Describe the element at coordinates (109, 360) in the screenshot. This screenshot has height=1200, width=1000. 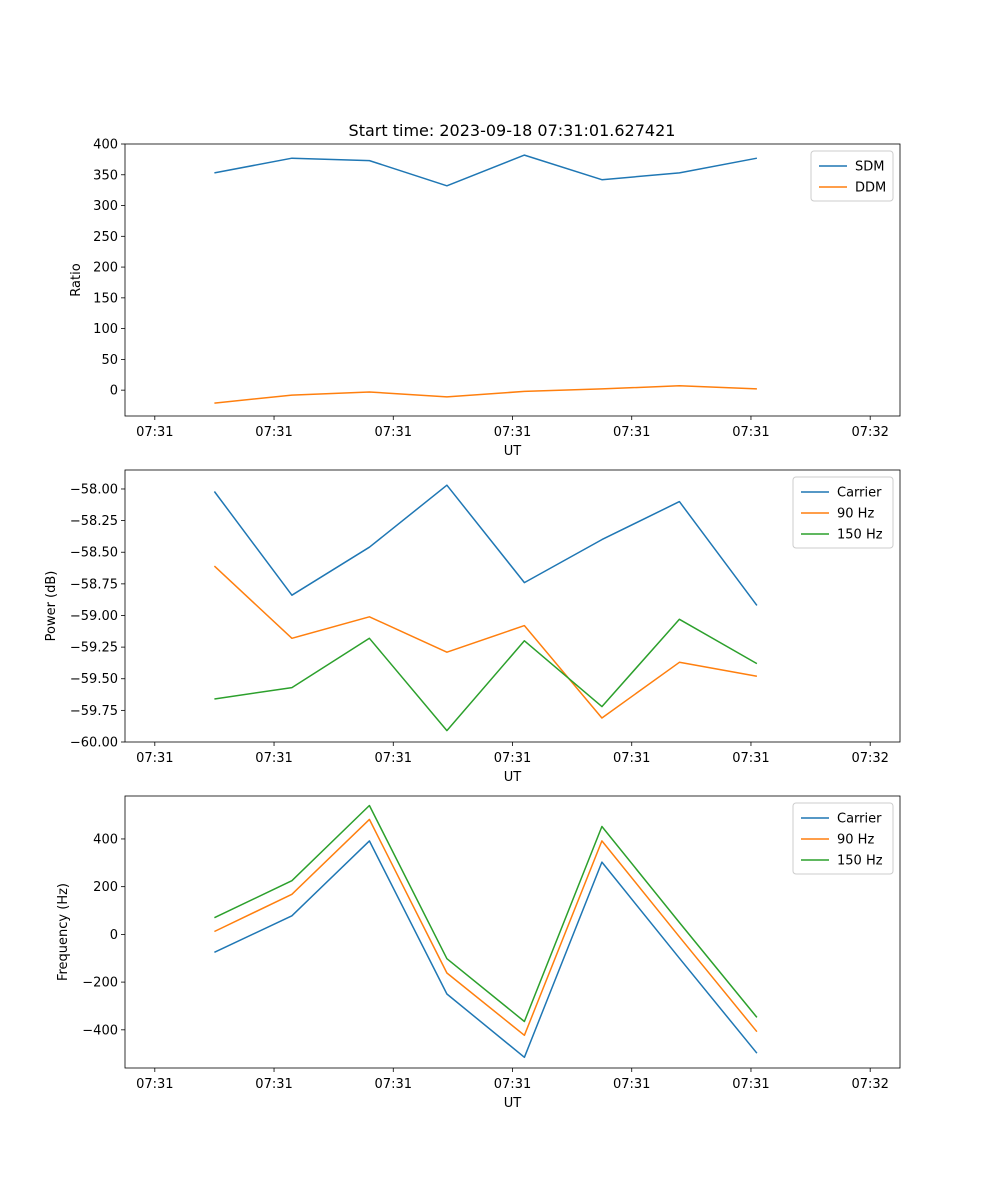
I see `y-tick-label: 50` at that location.